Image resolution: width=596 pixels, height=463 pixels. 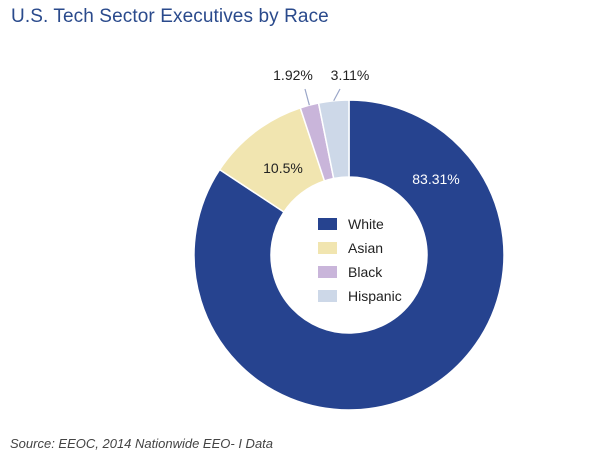 I want to click on legend-label-white: White, so click(x=366, y=223).